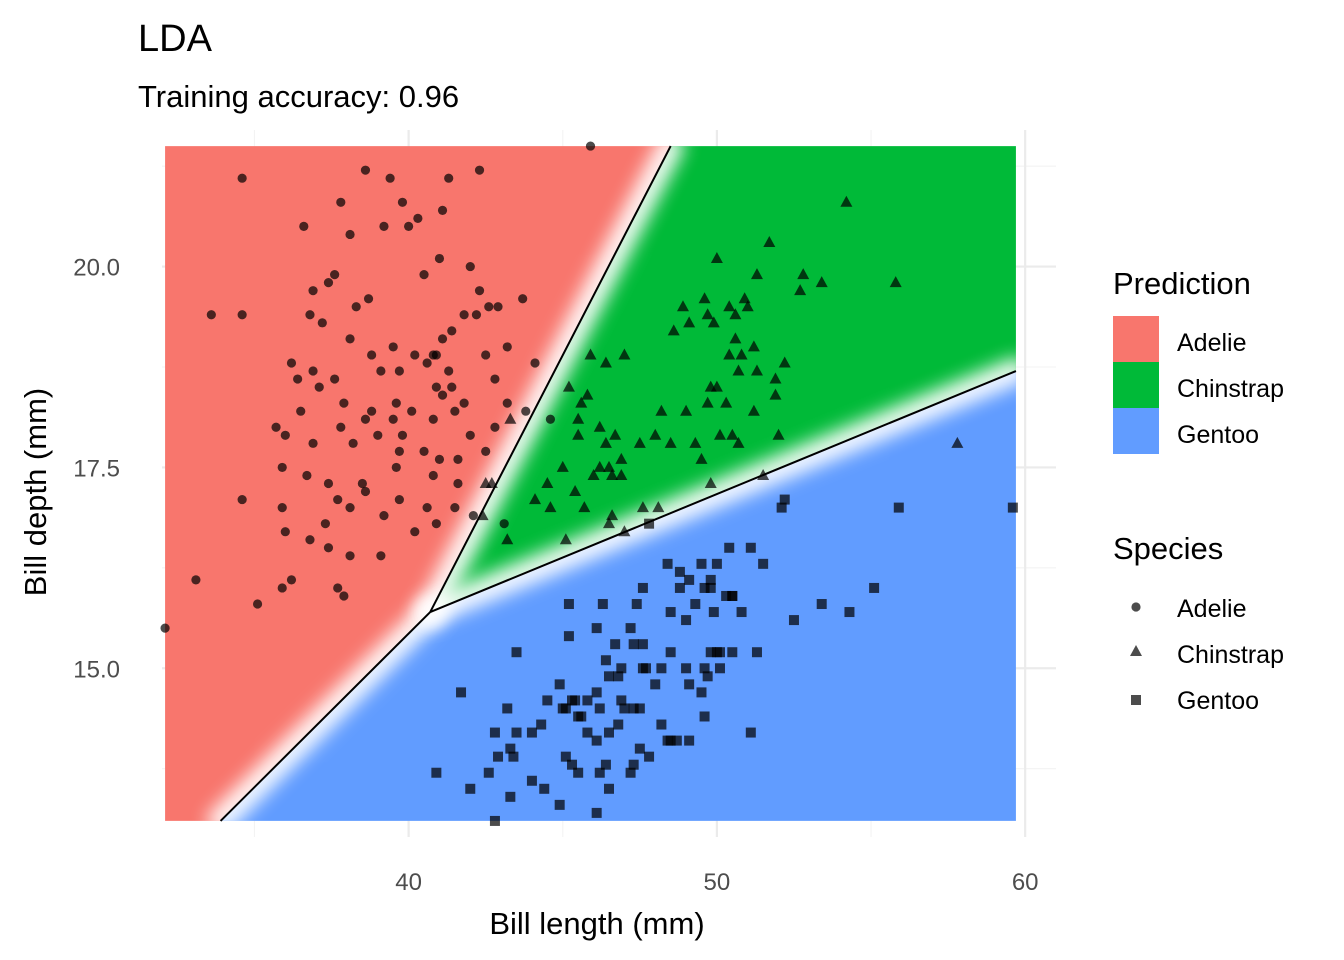 This screenshot has width=1344, height=960. Describe the element at coordinates (1212, 343) in the screenshot. I see `legend-label-adelie: Adelie` at that location.